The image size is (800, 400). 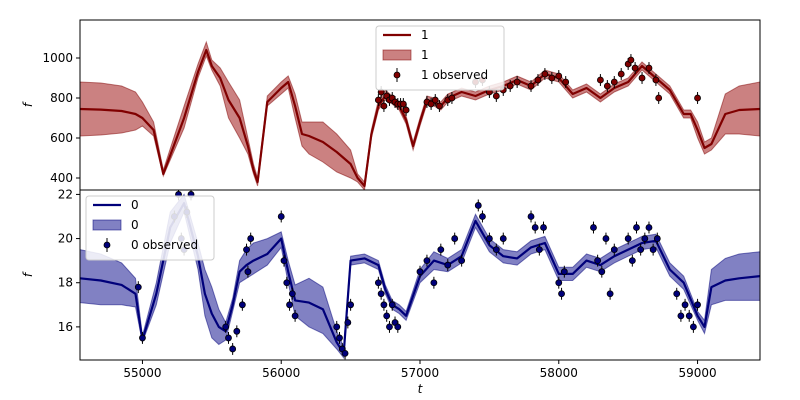 I want to click on x-tick-label: 58000, so click(x=559, y=373).